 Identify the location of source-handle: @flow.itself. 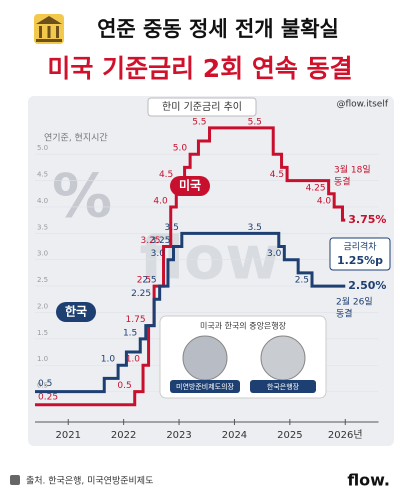
(363, 105).